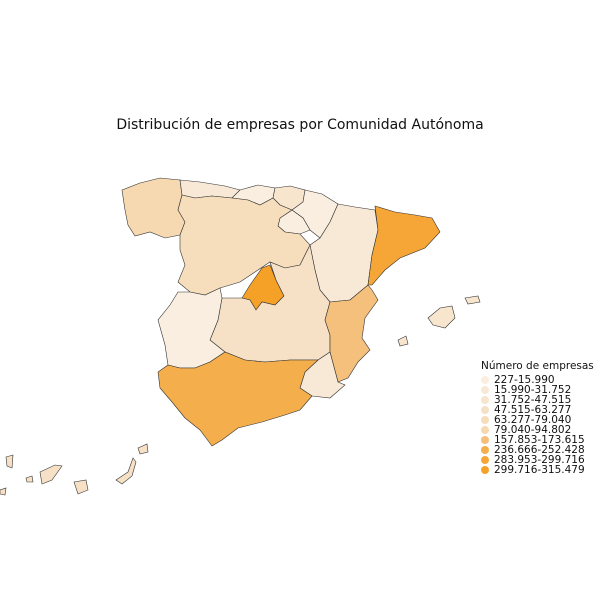 The height and width of the screenshot is (600, 600). Describe the element at coordinates (439, 321) in the screenshot. I see `region-illes-balears` at that location.